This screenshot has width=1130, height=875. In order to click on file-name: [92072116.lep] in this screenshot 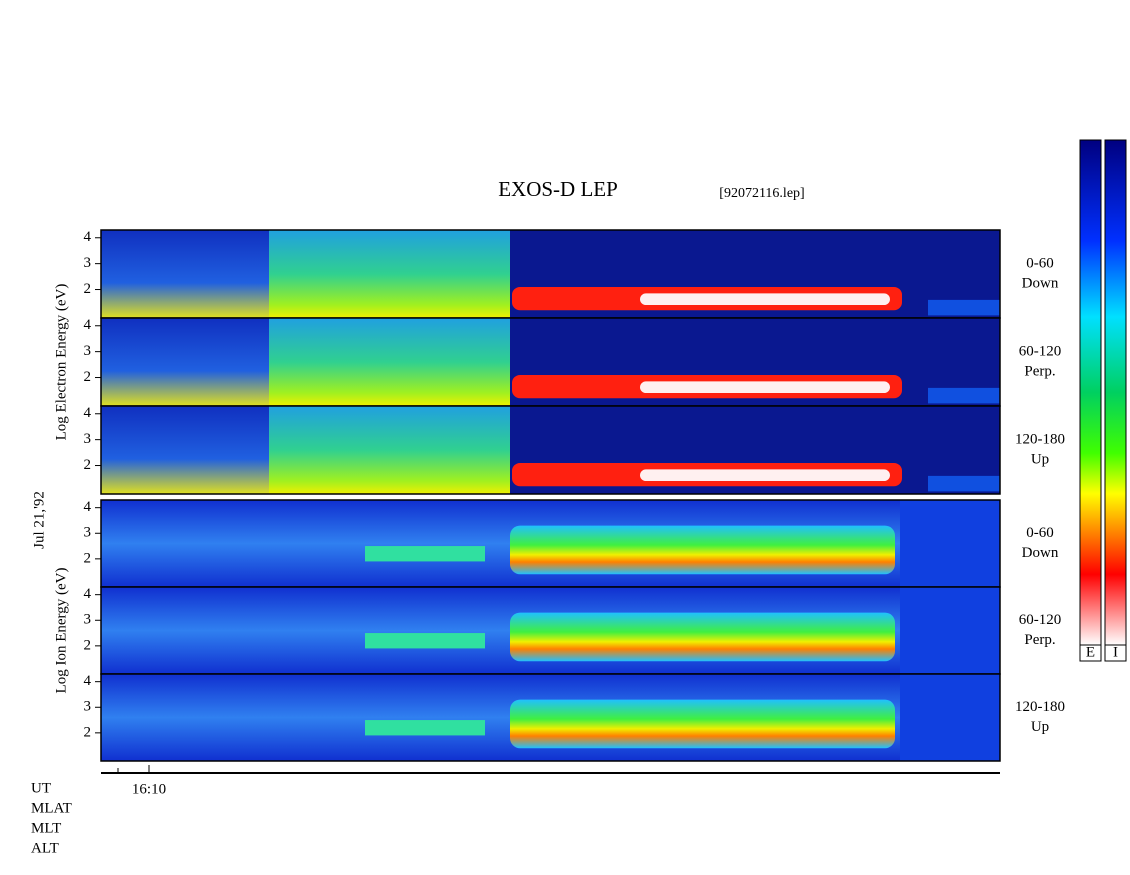, I will do `click(761, 193)`.